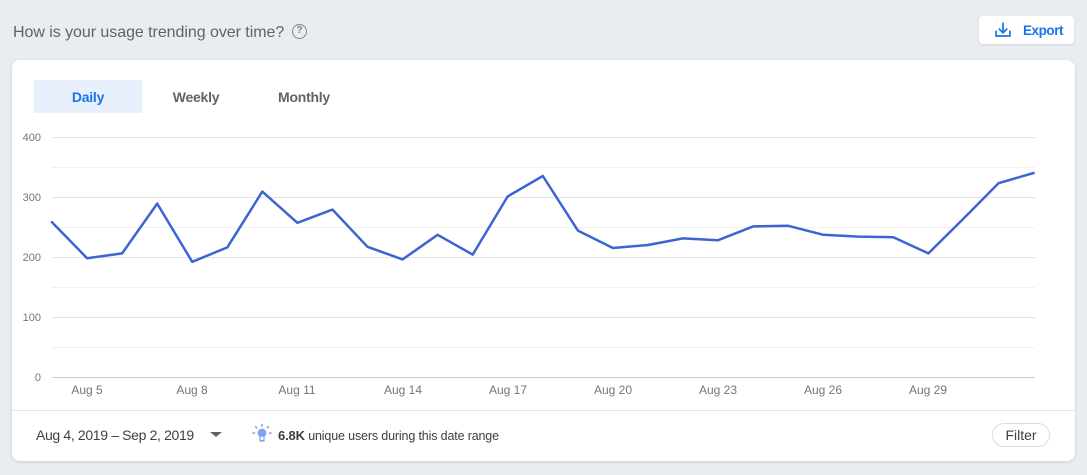 The image size is (1087, 475). Describe the element at coordinates (296, 390) in the screenshot. I see `svg-text: Aug 11` at that location.